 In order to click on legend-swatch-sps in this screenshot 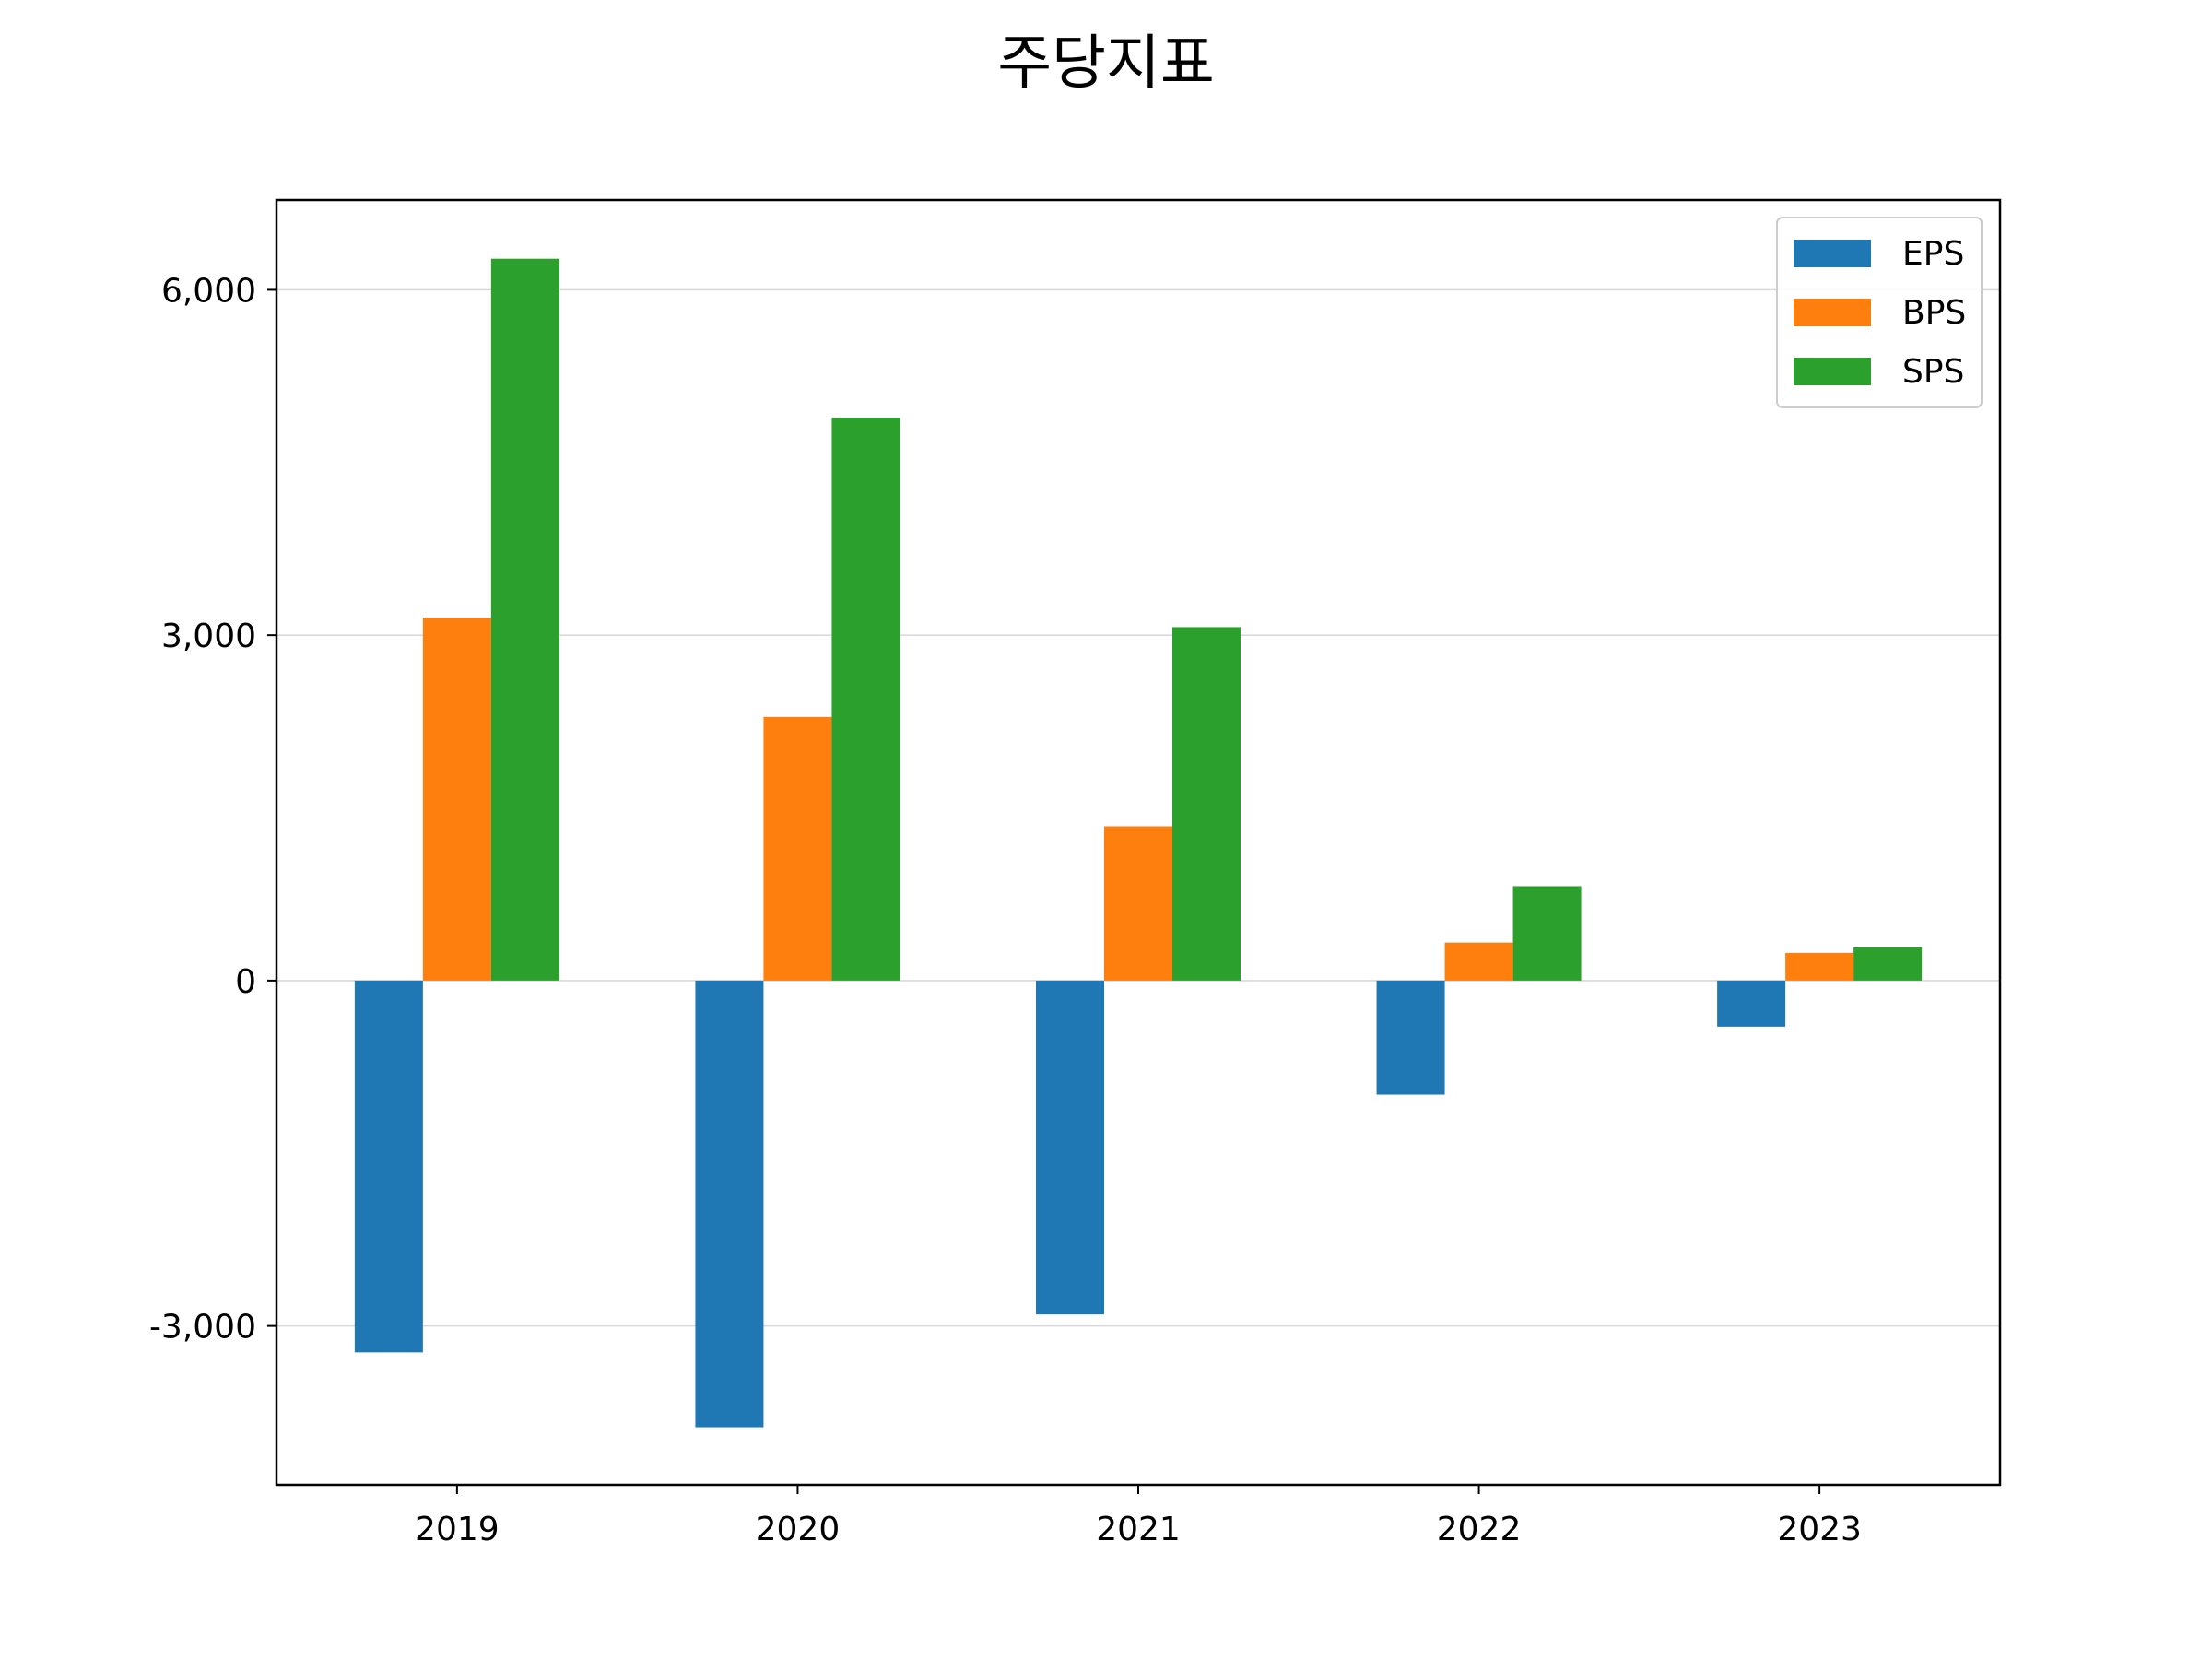, I will do `click(1832, 371)`.